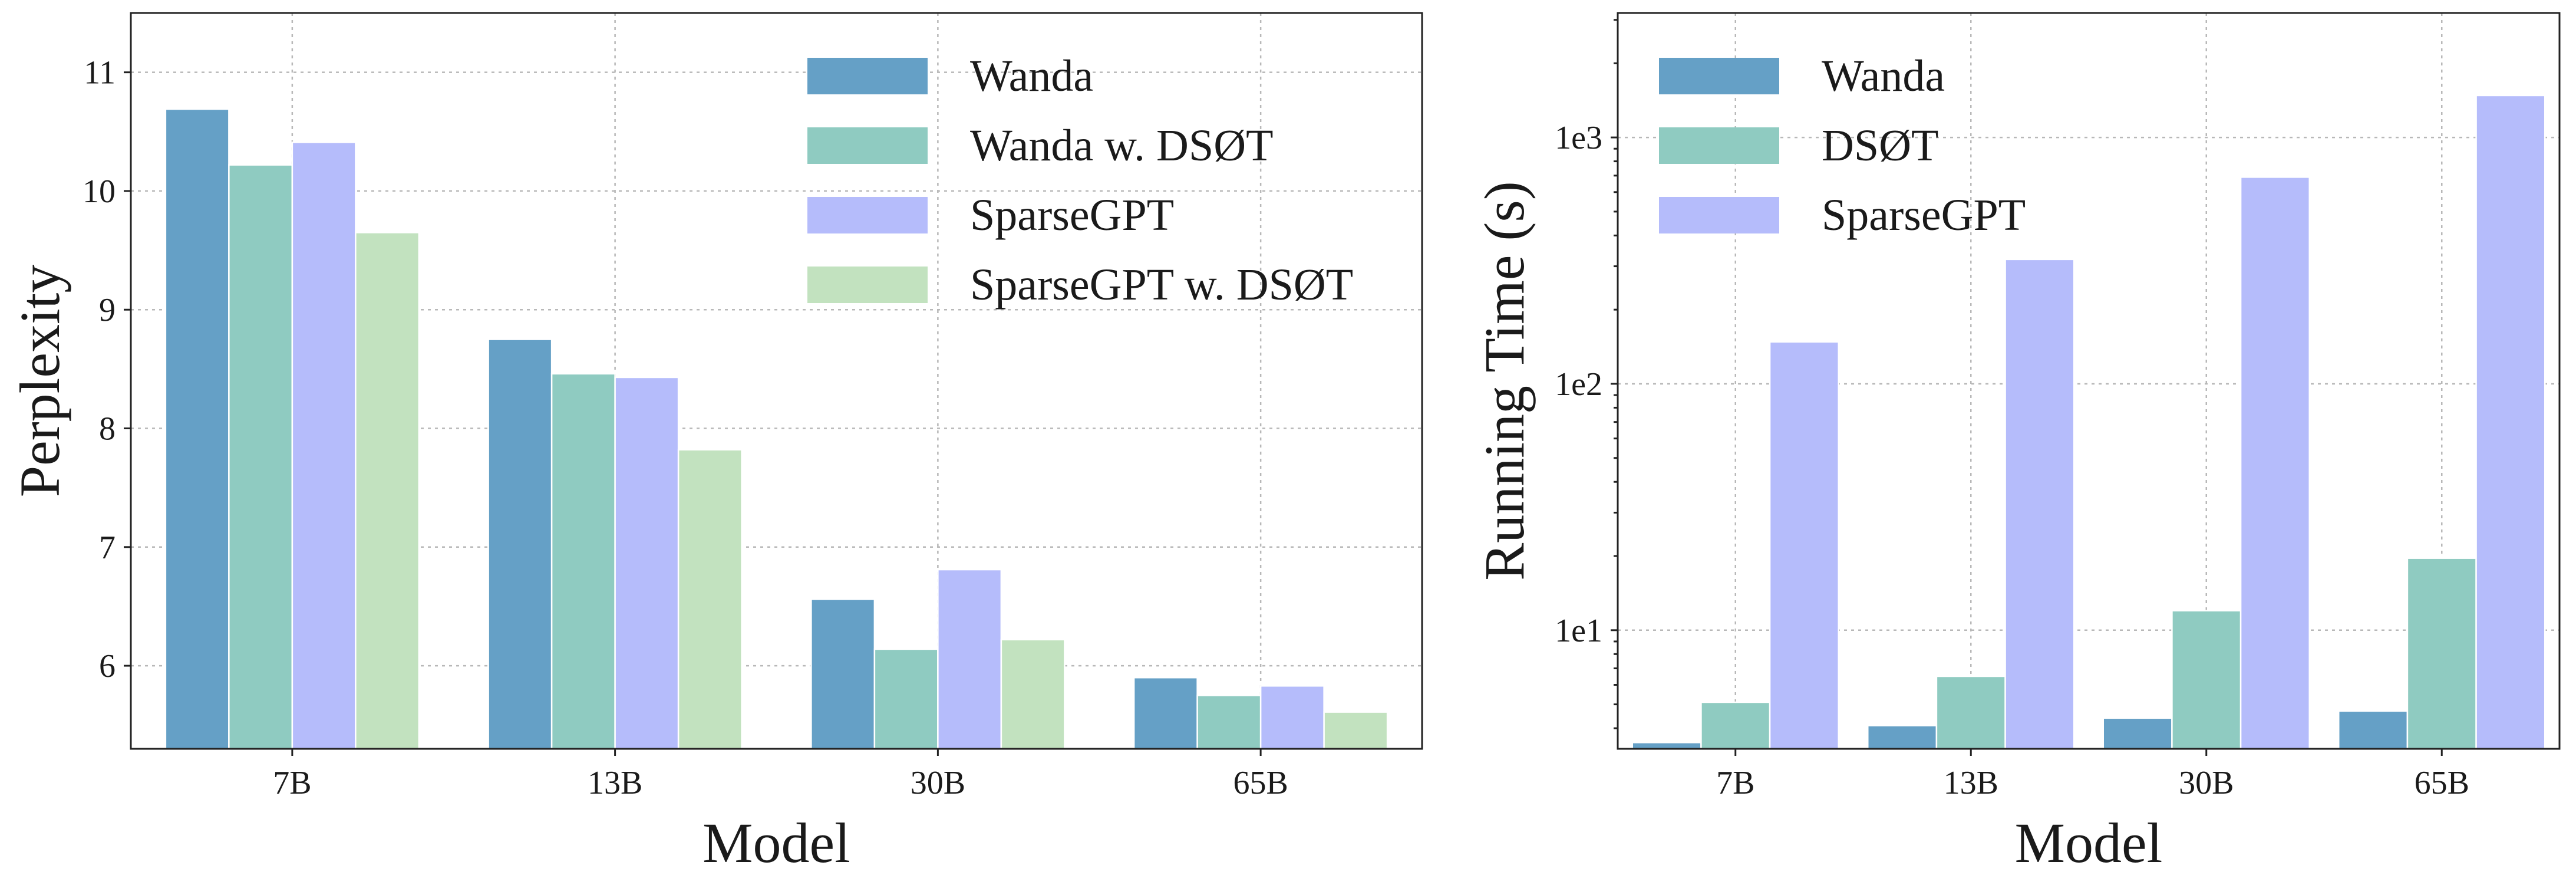  I want to click on y-tick-label: 1e3, so click(1579, 138).